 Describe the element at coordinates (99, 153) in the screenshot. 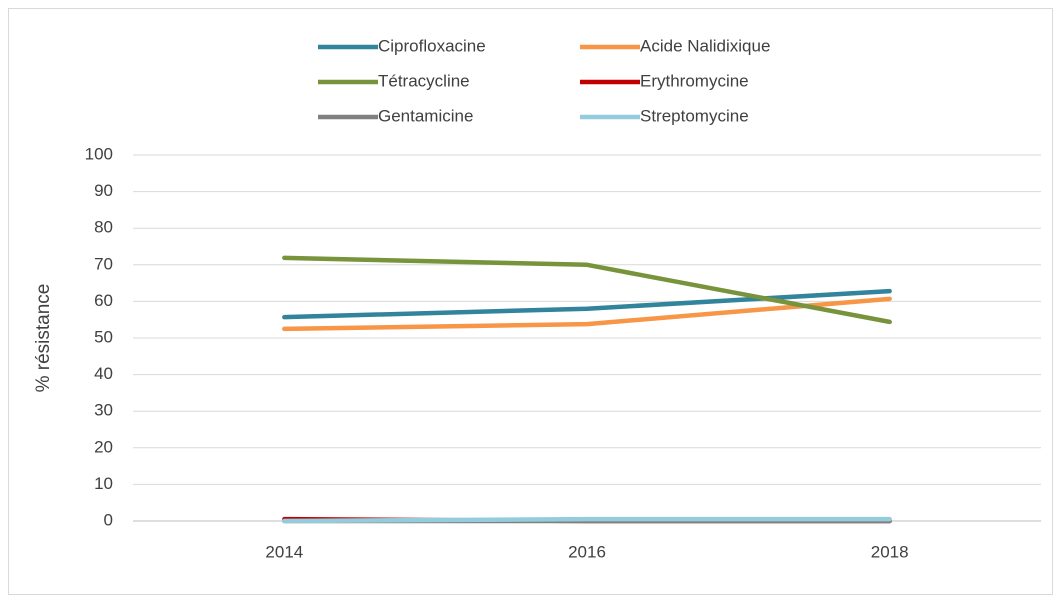

I see `y-tick-label: 100` at that location.